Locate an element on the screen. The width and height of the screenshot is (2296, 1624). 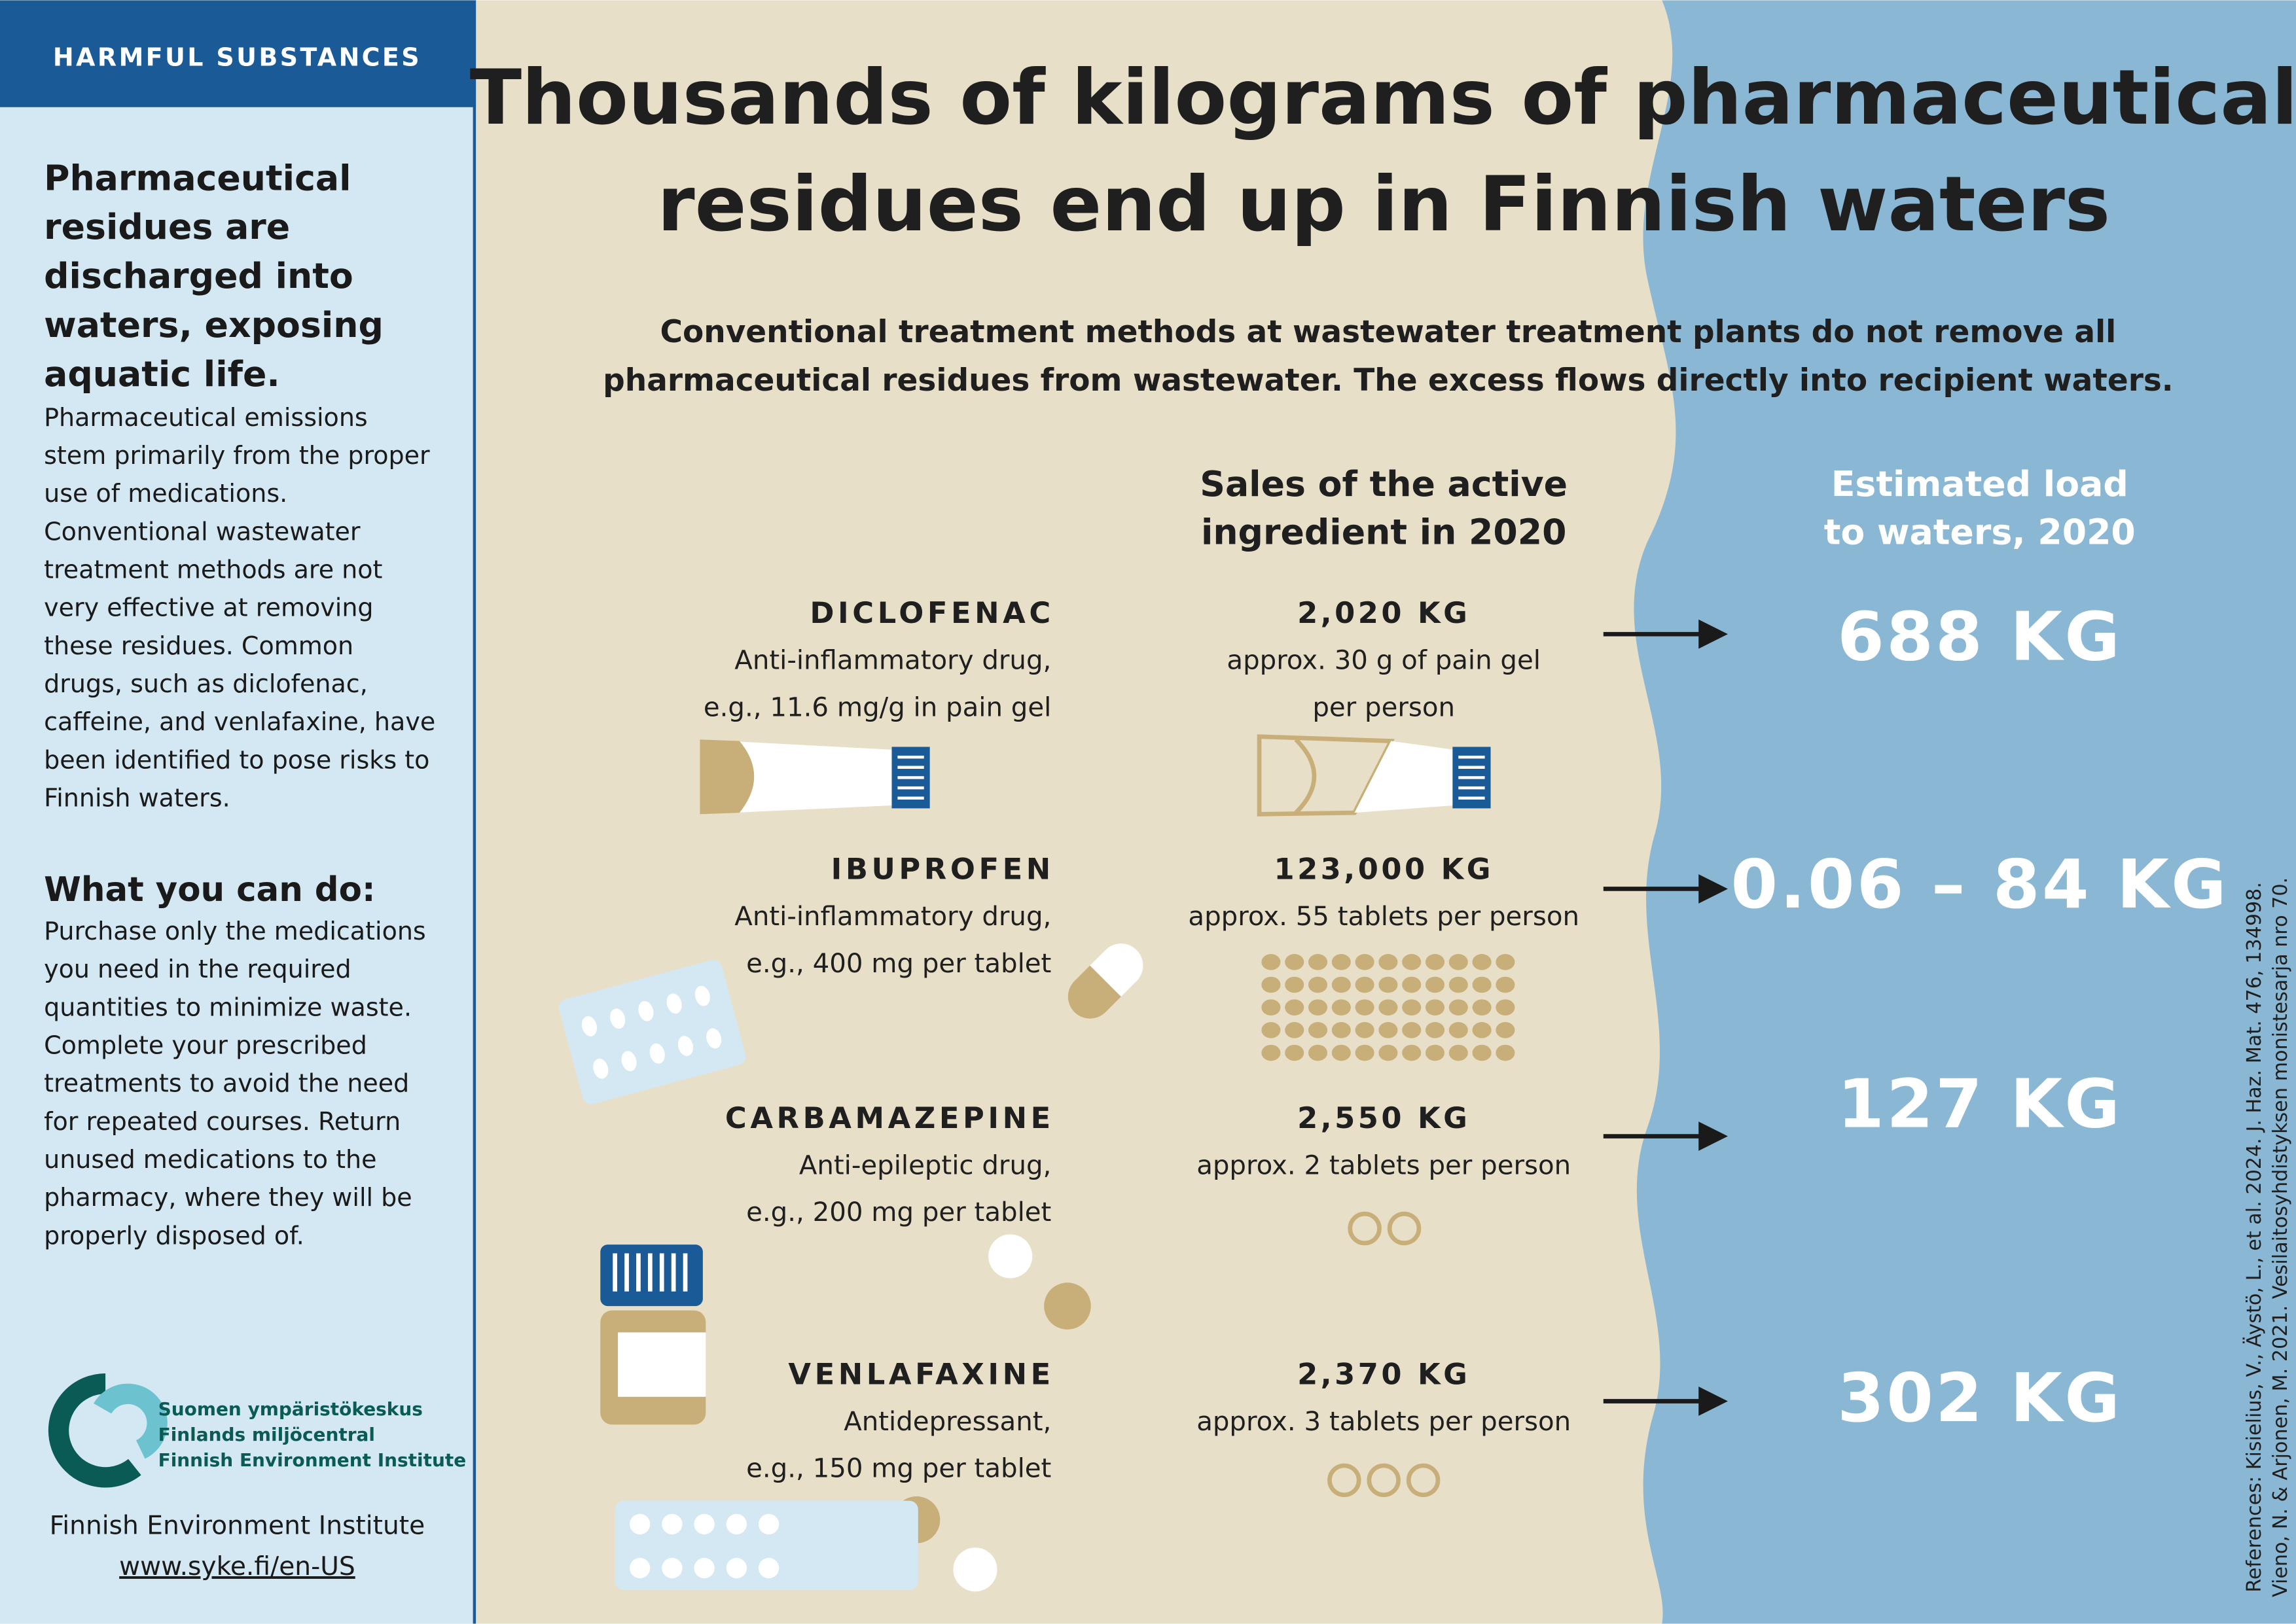
drug-load: 0.06 – 84 KG is located at coordinates (1980, 884).